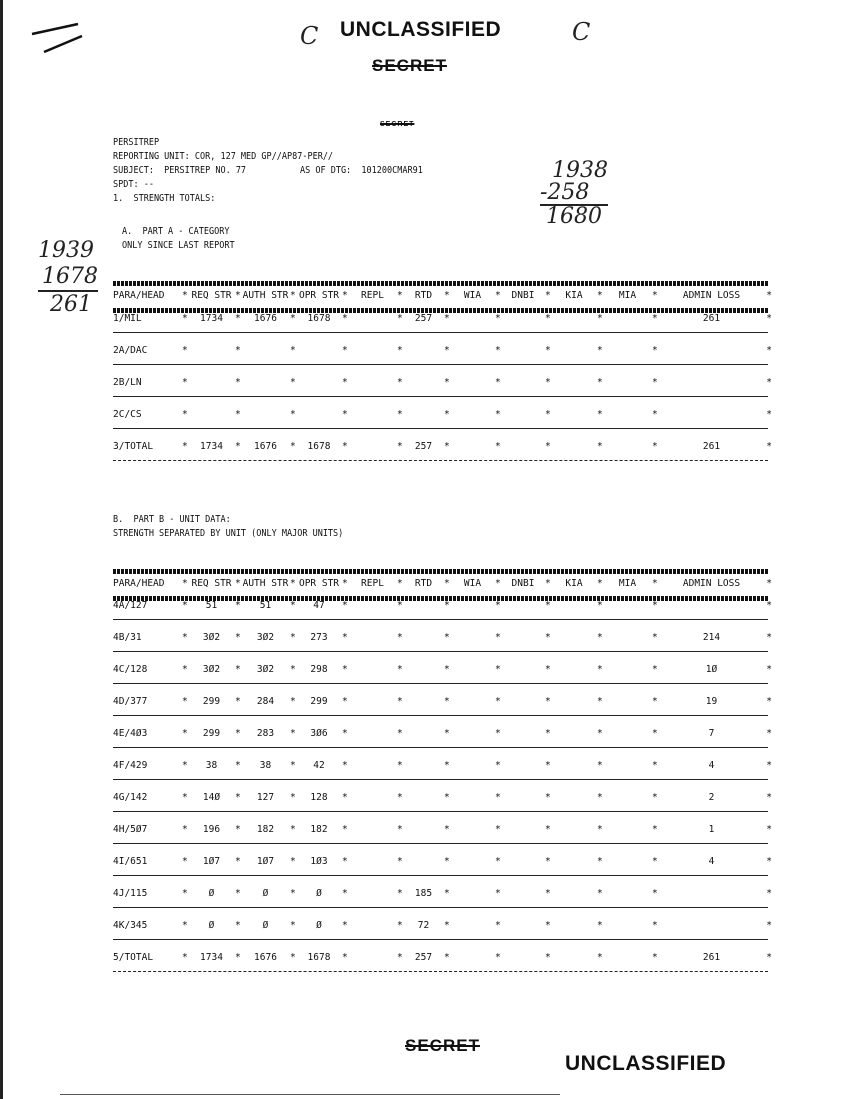 This screenshot has width=850, height=1099. I want to click on table-row: 4A/127515147, so click(442, 607).